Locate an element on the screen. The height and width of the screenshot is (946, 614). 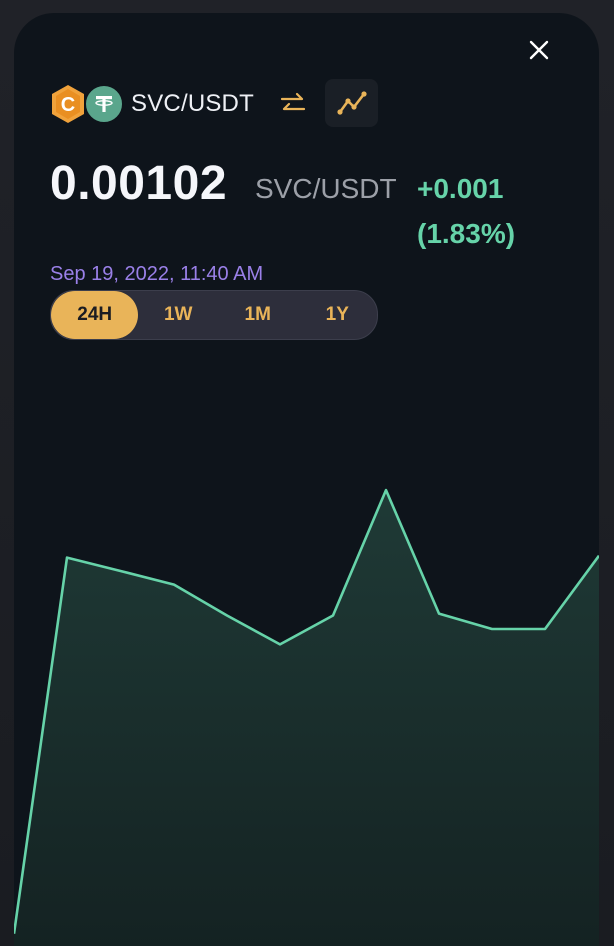
chart-view-button is located at coordinates (351, 103).